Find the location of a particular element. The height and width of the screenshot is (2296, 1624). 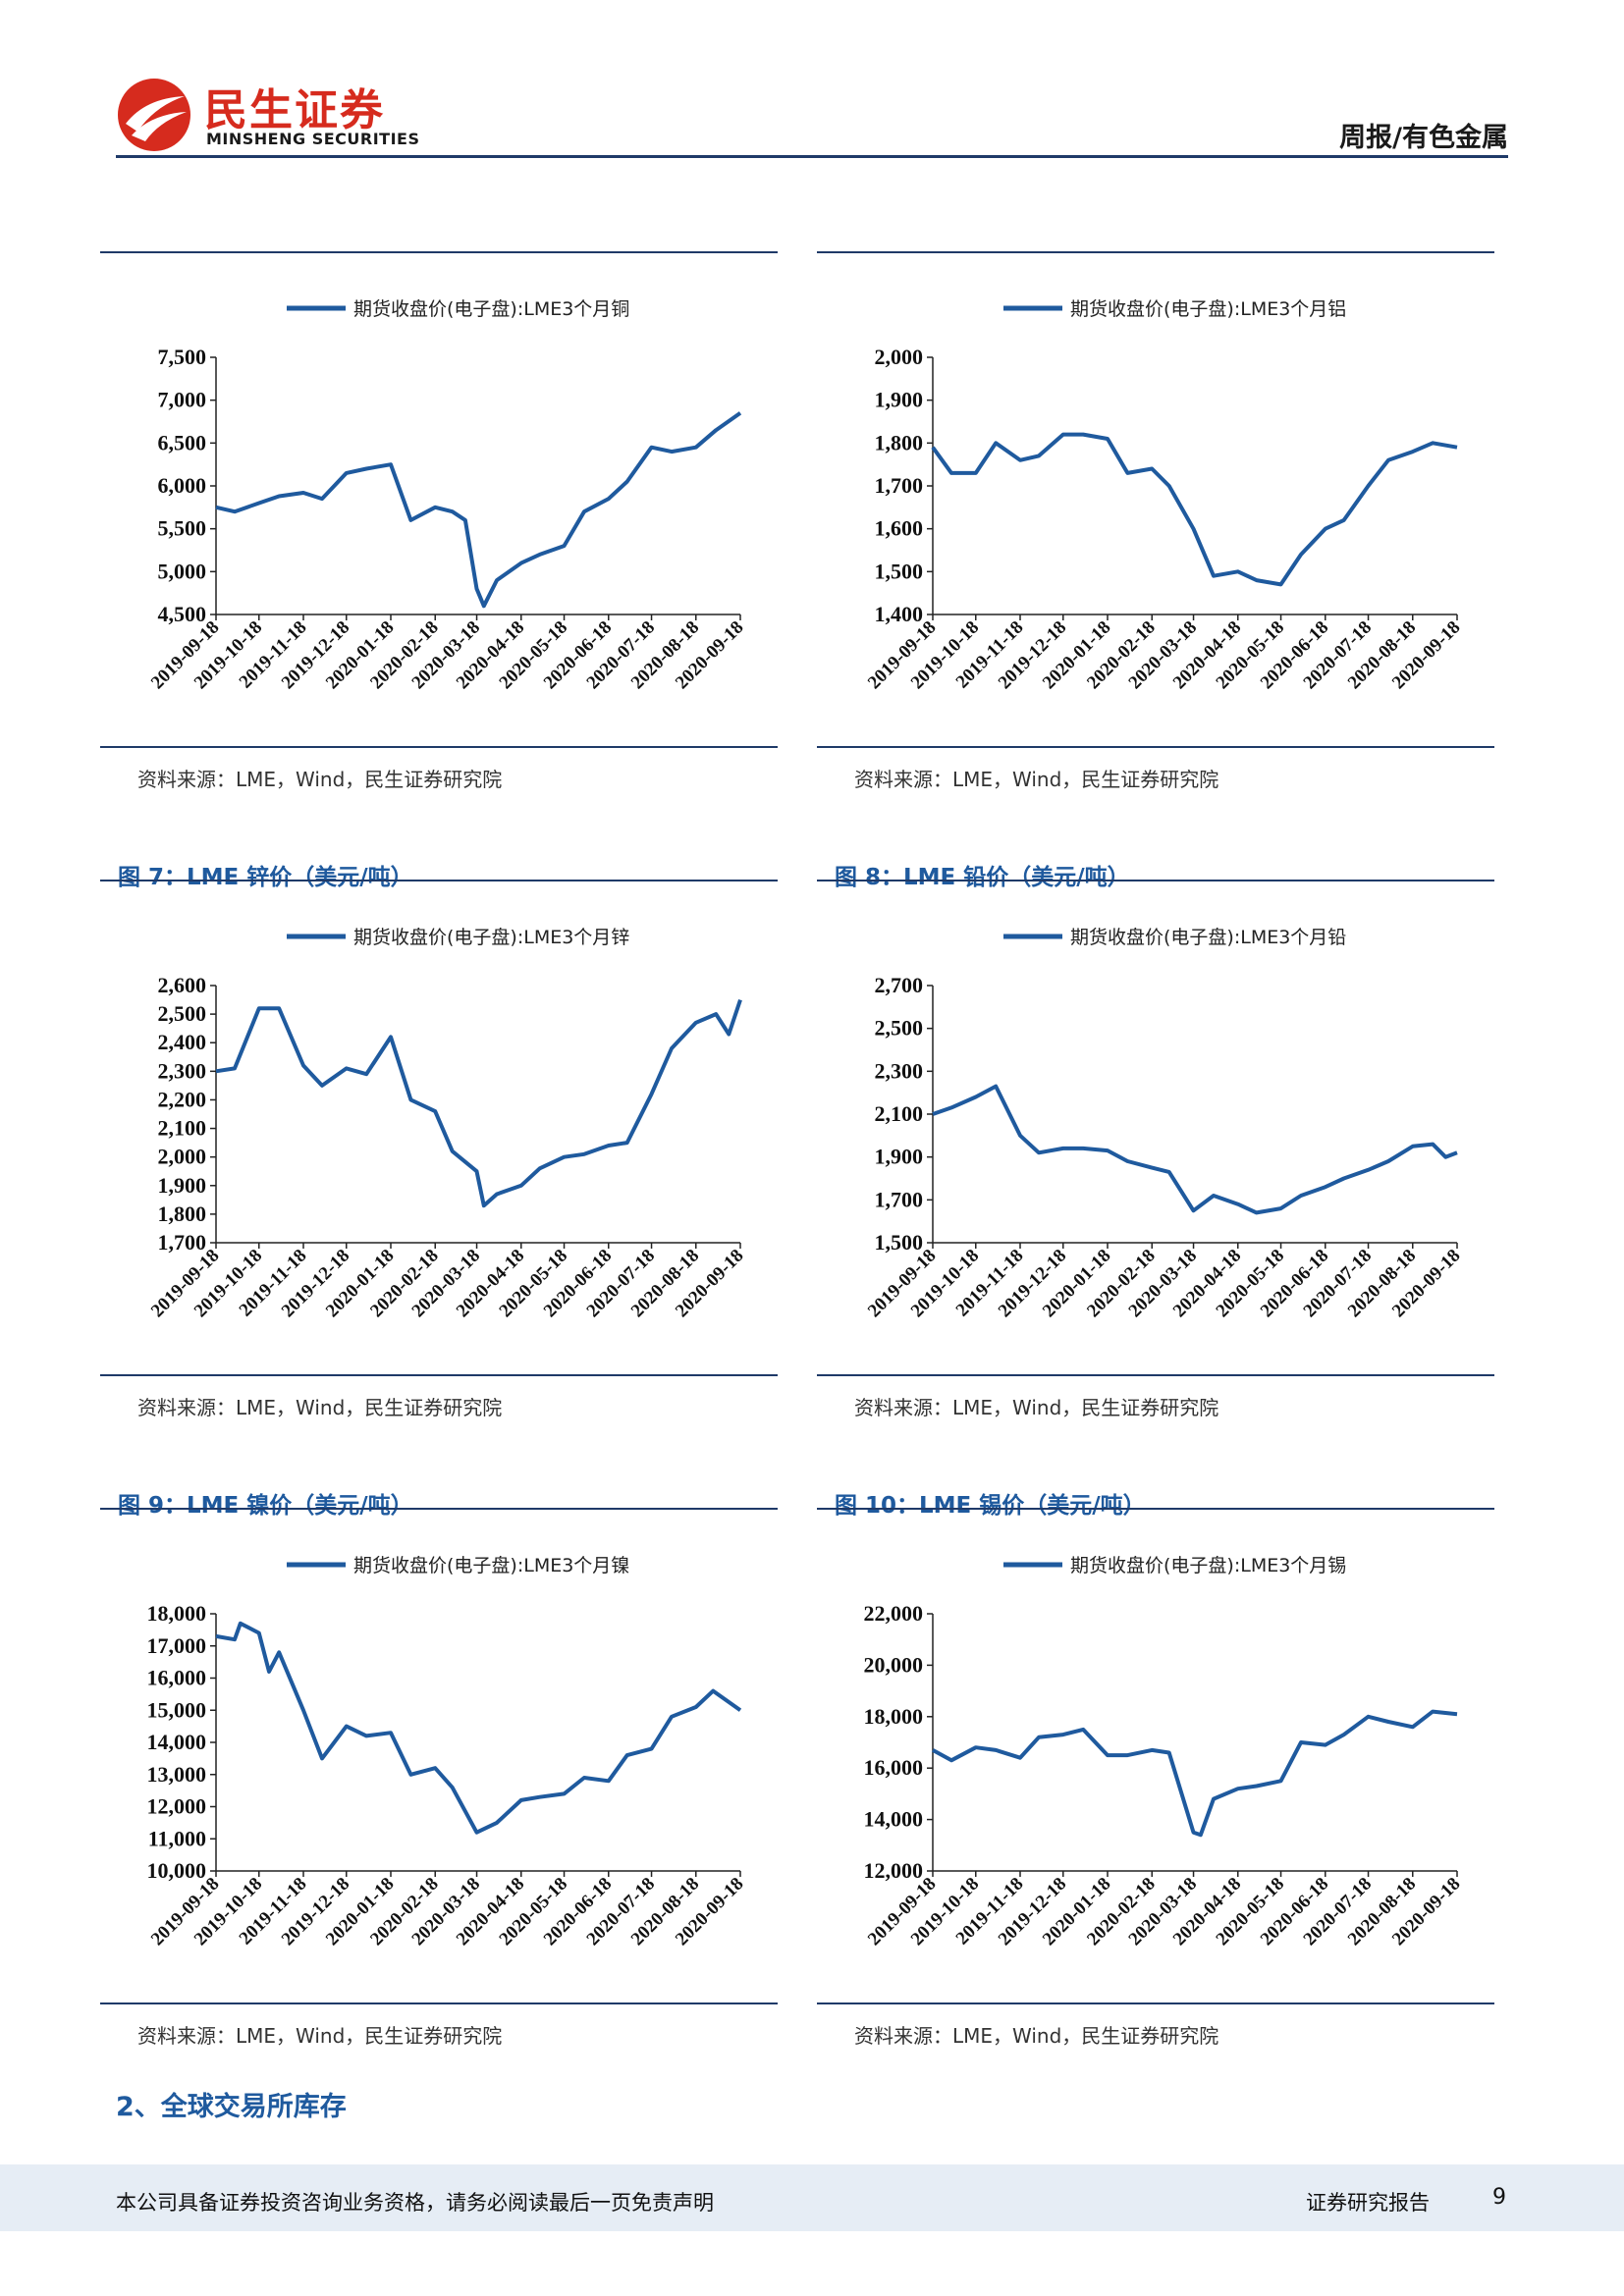

y-tick-label: 10,000 is located at coordinates (177, 1871).